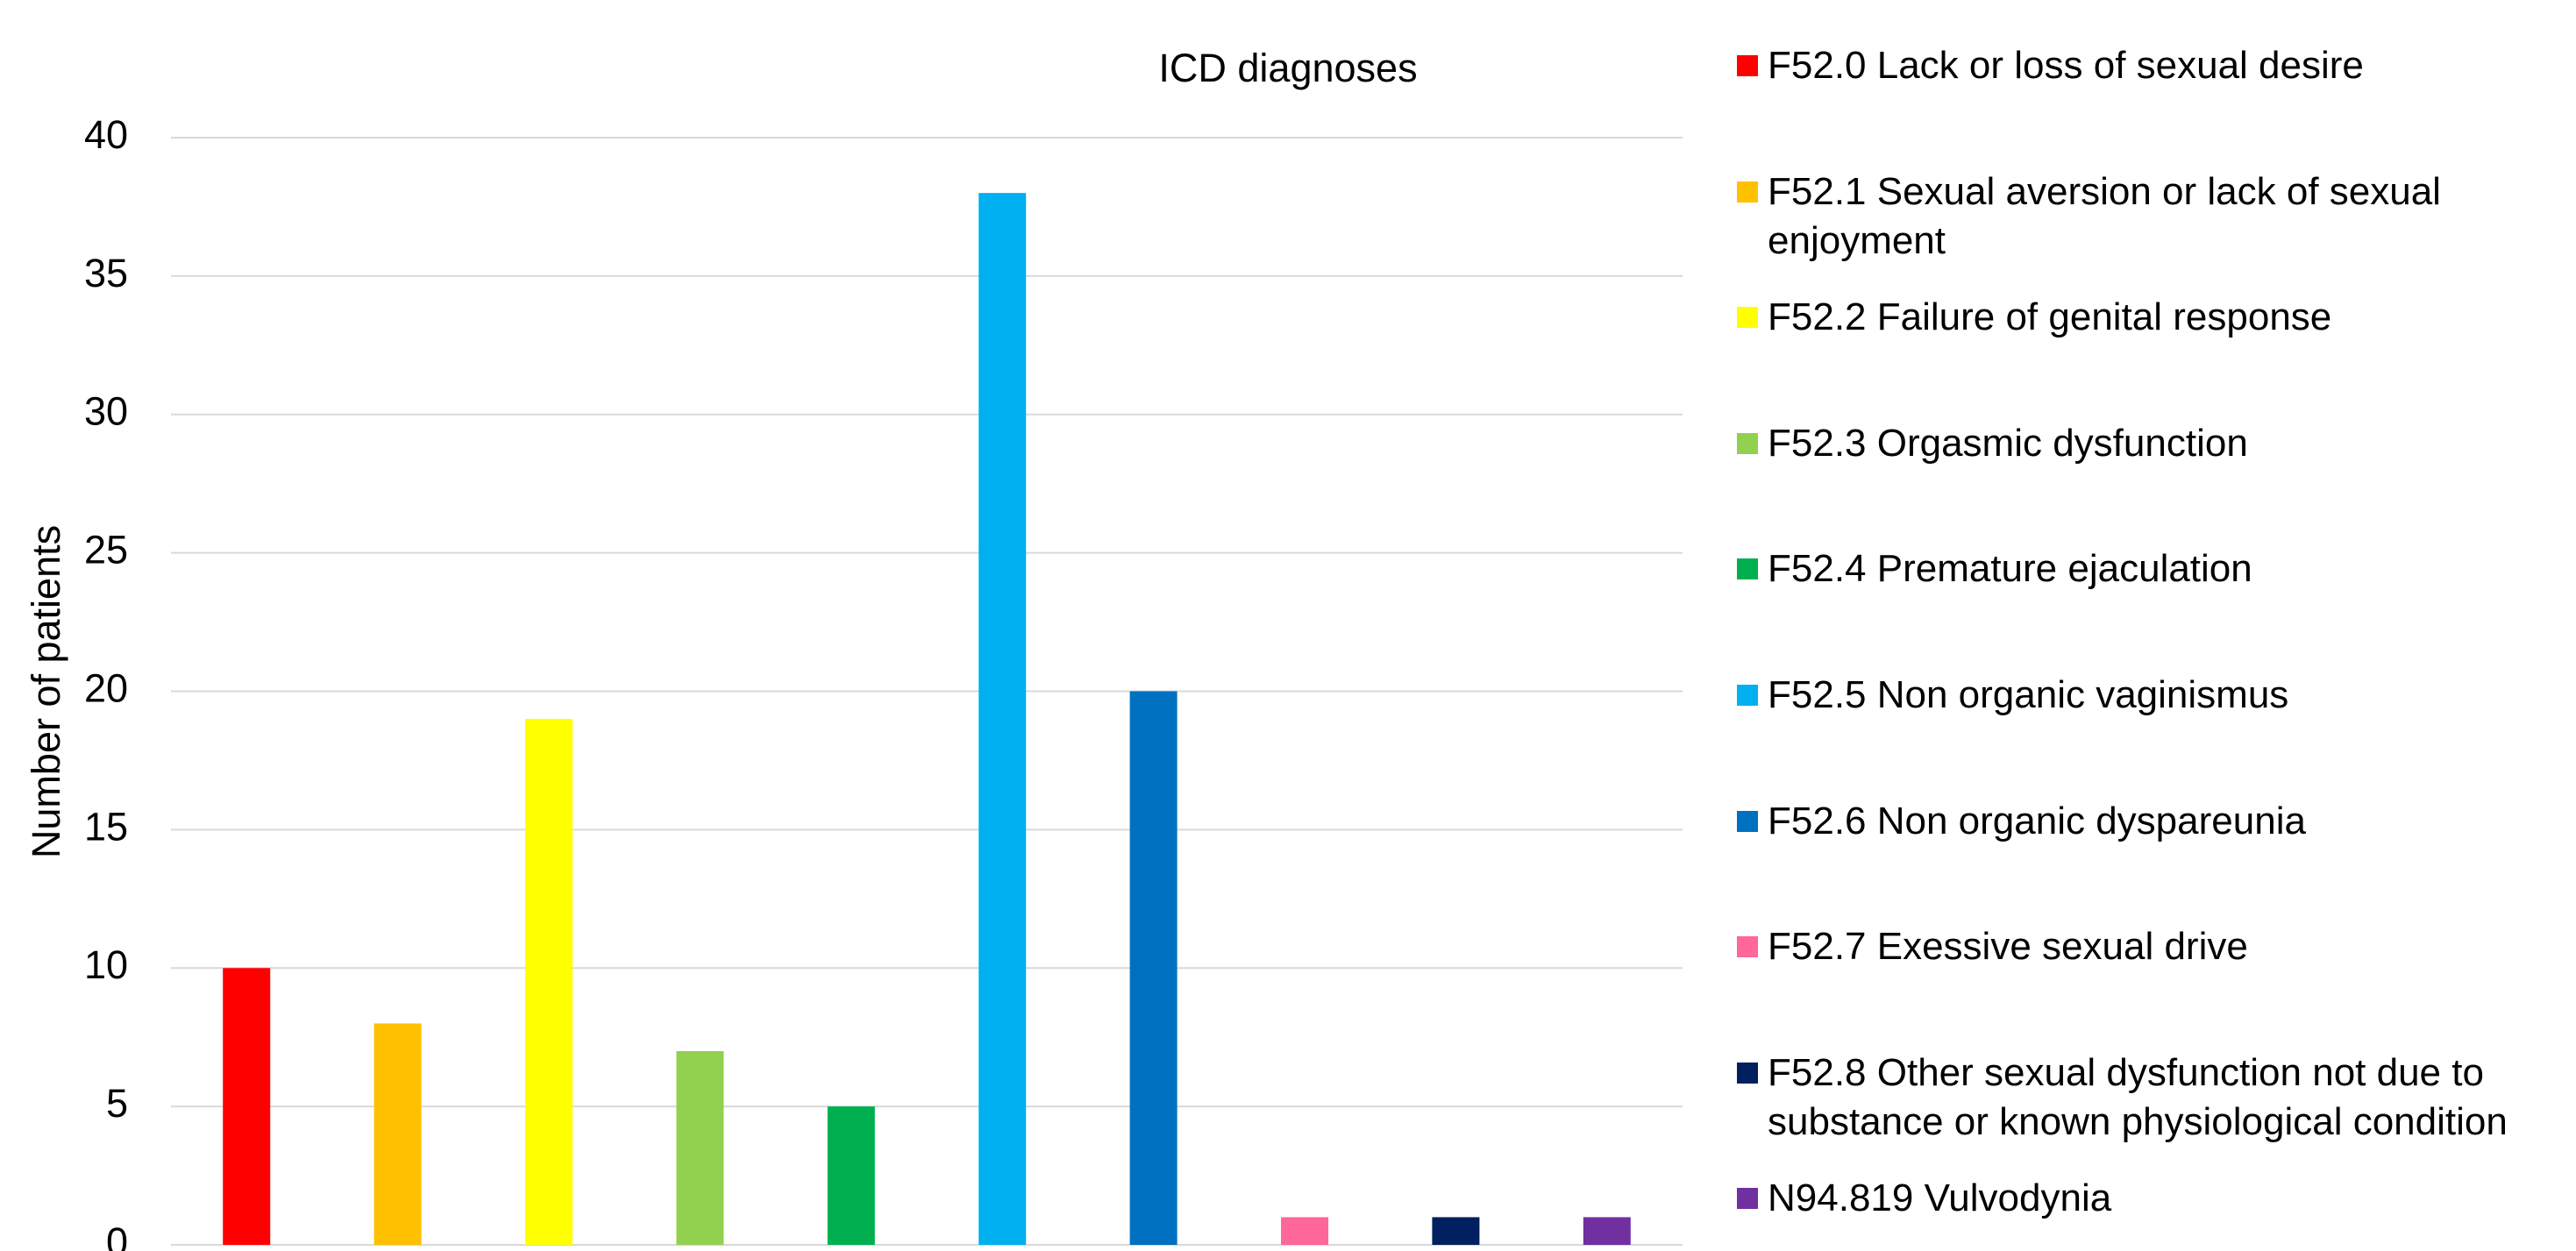 The width and height of the screenshot is (2576, 1251). Describe the element at coordinates (2008, 443) in the screenshot. I see `legend-label: F52.3 Orgasmic dysfunction` at that location.